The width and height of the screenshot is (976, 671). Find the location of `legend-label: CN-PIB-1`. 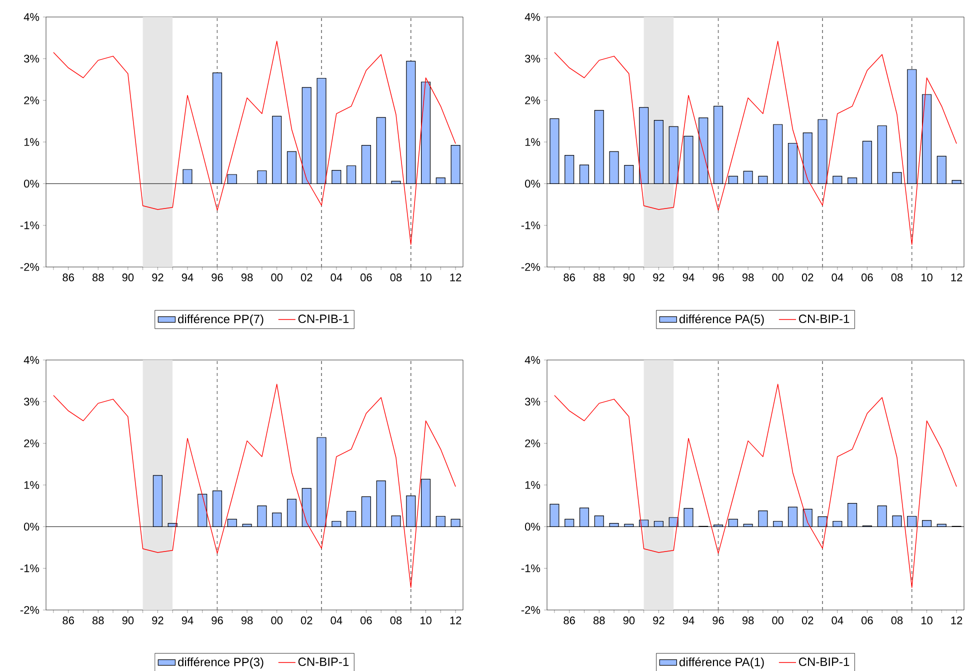

legend-label: CN-PIB-1 is located at coordinates (323, 319).